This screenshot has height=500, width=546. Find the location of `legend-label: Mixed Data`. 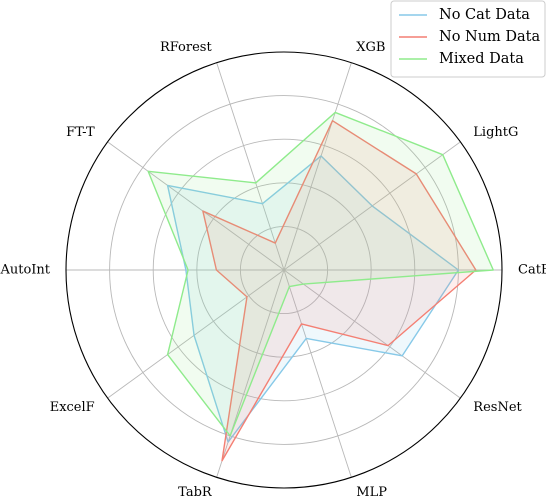

legend-label: Mixed Data is located at coordinates (481, 59).